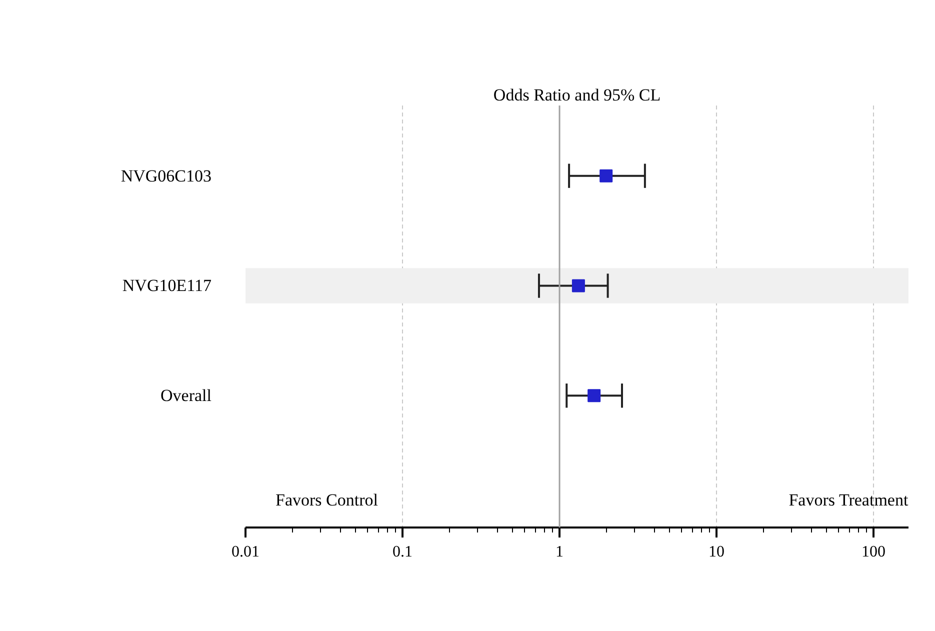 This screenshot has height=631, width=935. I want to click on x-tick-label: 0.1, so click(402, 552).